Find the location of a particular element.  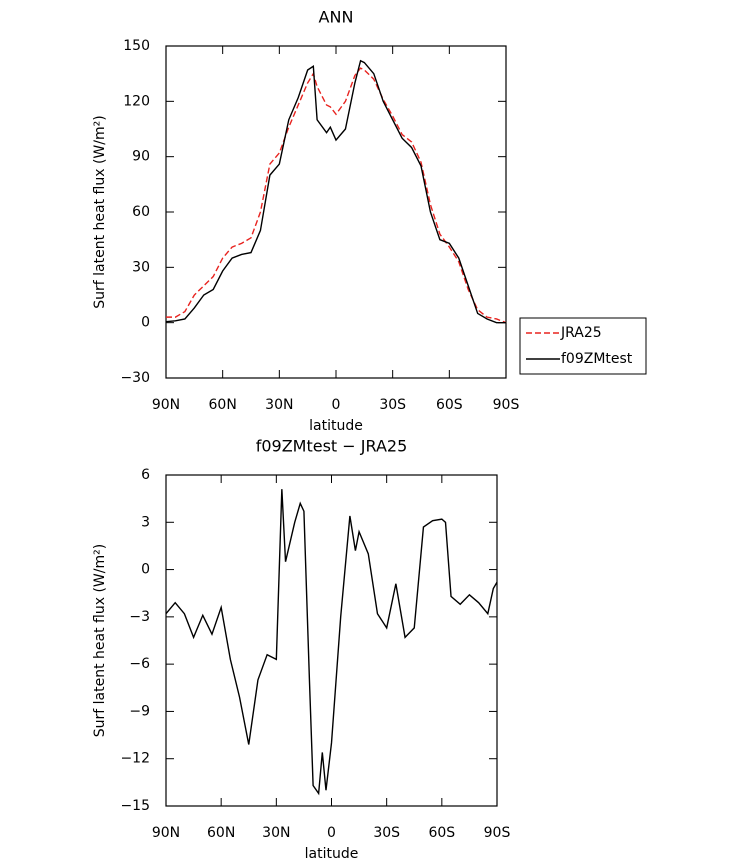

y-tick-label: −9 is located at coordinates (139, 711).